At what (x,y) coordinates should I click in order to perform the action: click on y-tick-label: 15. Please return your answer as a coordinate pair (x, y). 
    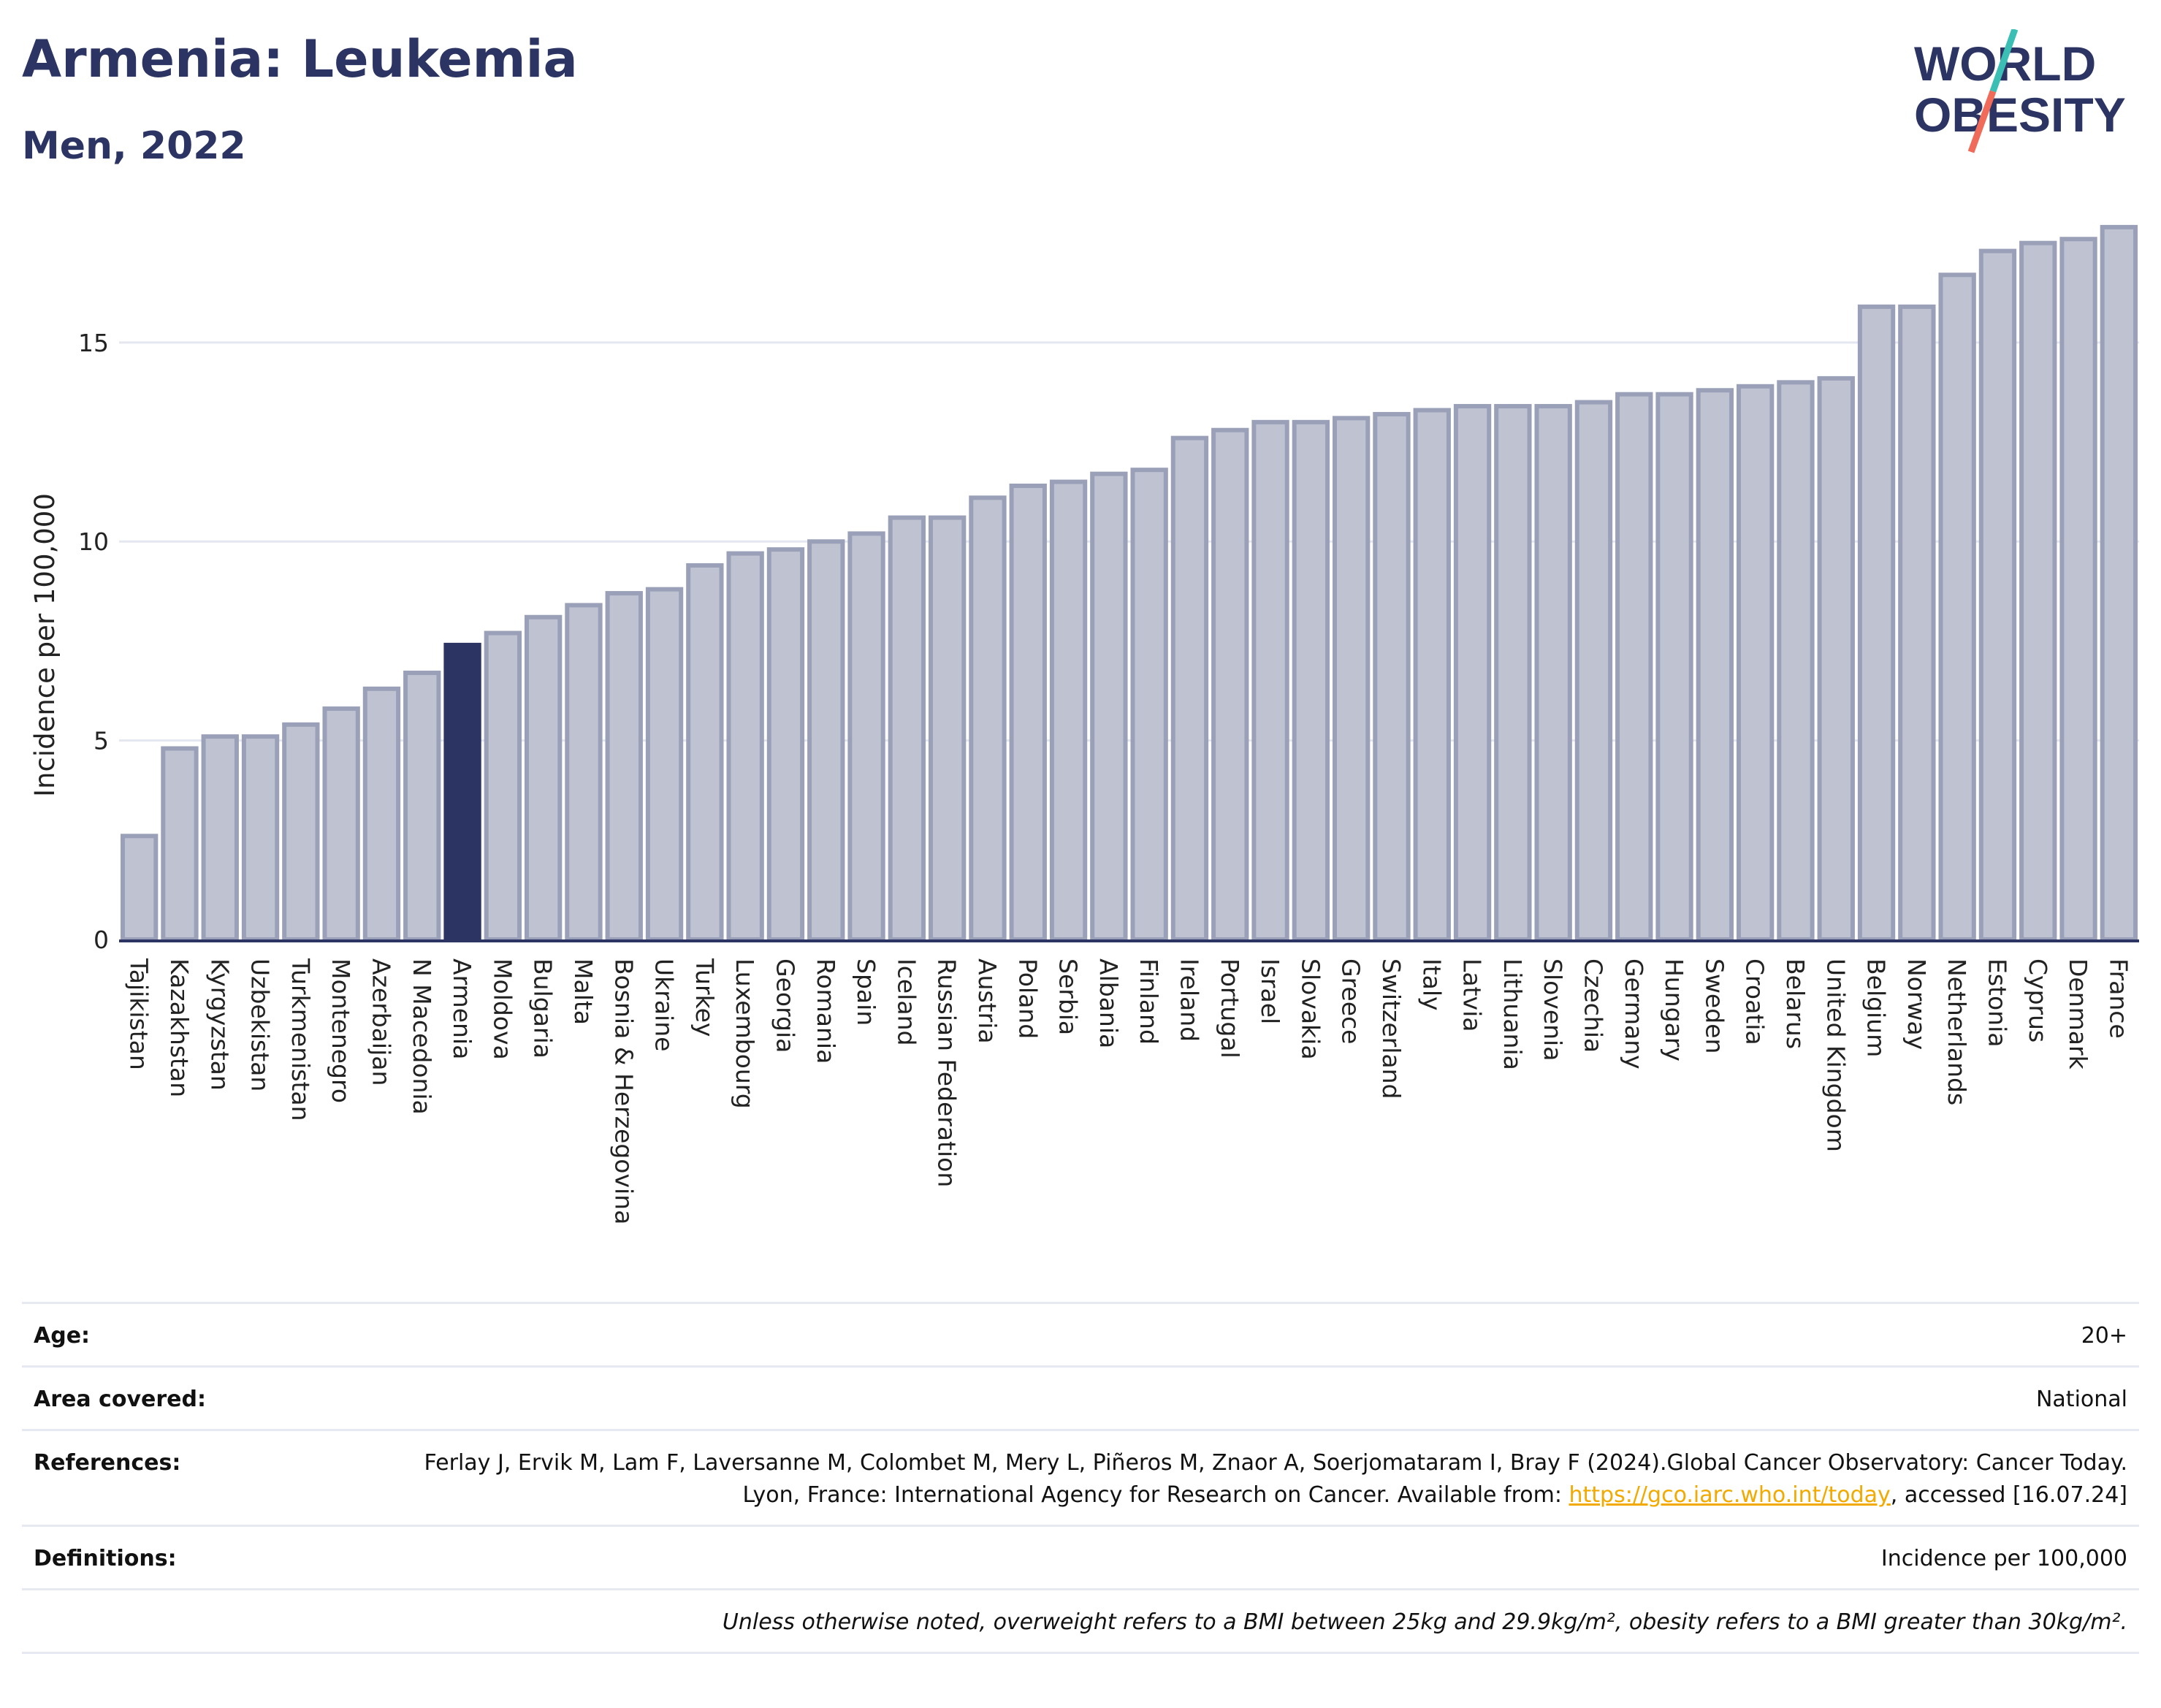
    Looking at the image, I should click on (94, 343).